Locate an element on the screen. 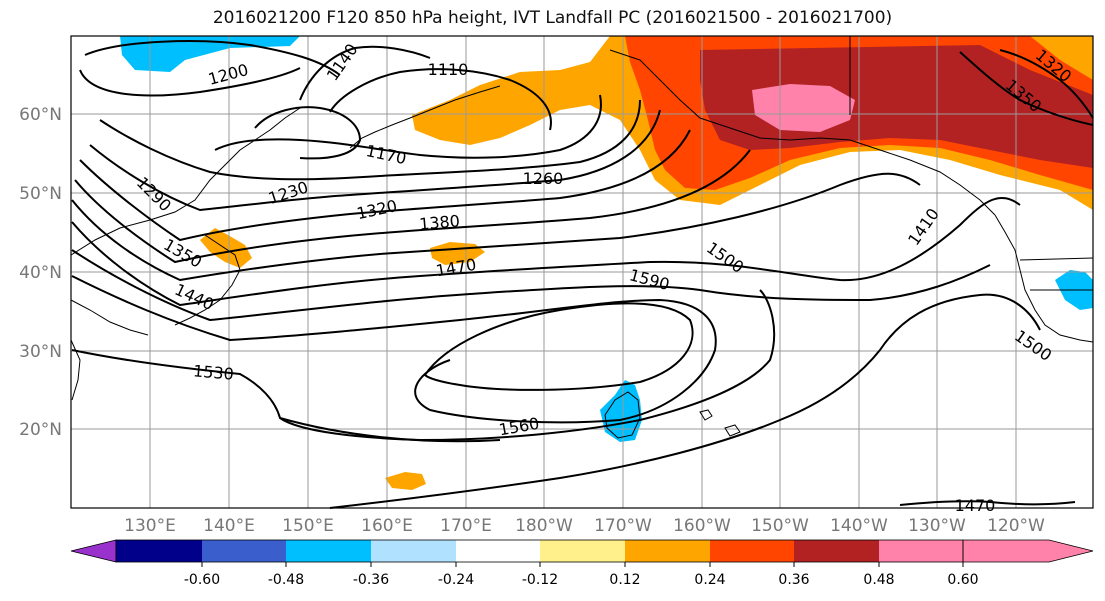 The image size is (1105, 601). colorbar-tick-label: 0.60 is located at coordinates (962, 580).